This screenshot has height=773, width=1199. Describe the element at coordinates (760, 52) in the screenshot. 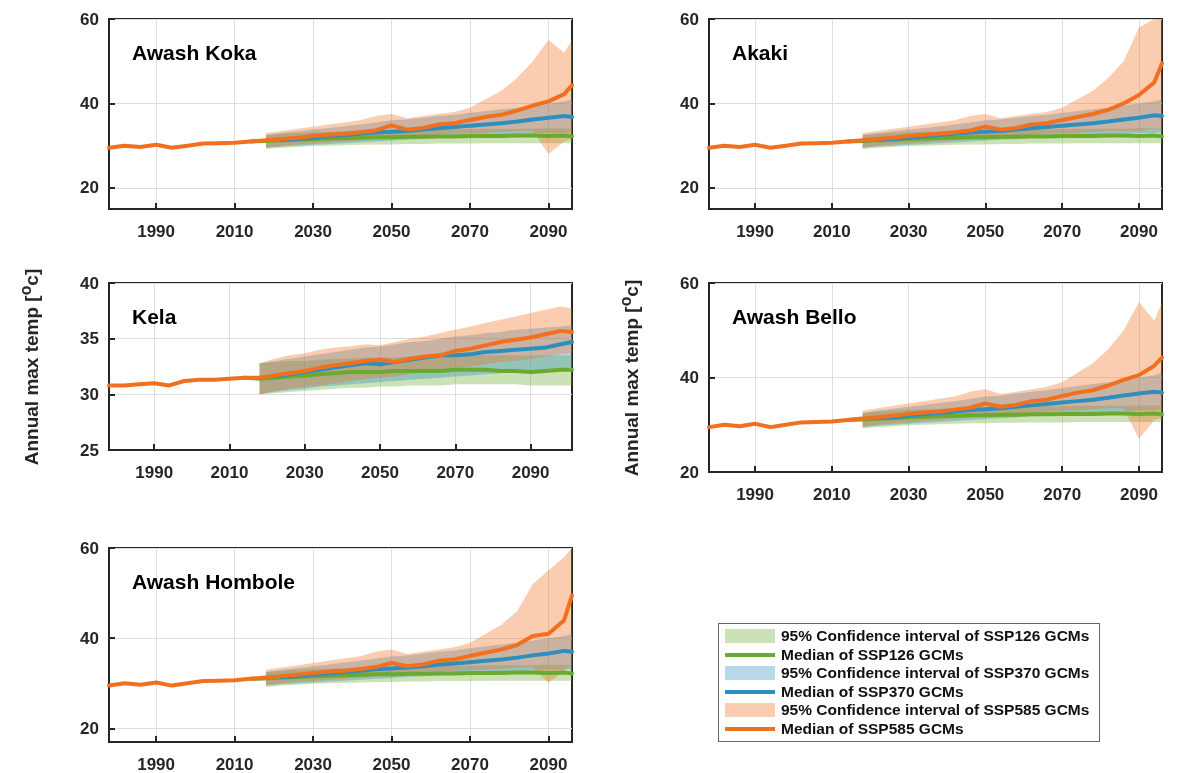

I see `text: Akaki` at that location.